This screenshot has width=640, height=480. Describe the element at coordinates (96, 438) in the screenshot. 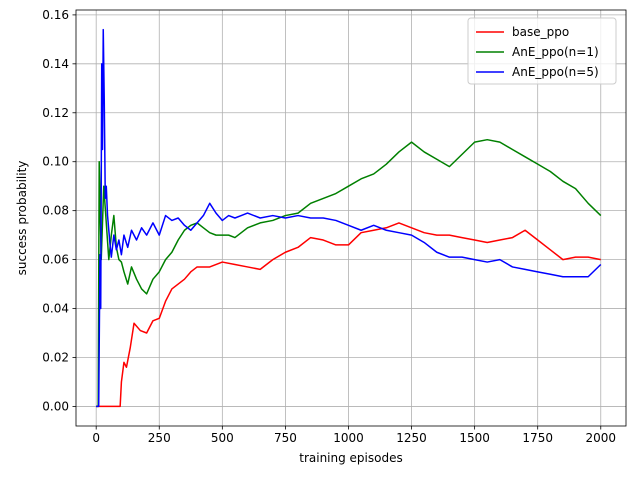

I see `x-tick-label: 0` at that location.